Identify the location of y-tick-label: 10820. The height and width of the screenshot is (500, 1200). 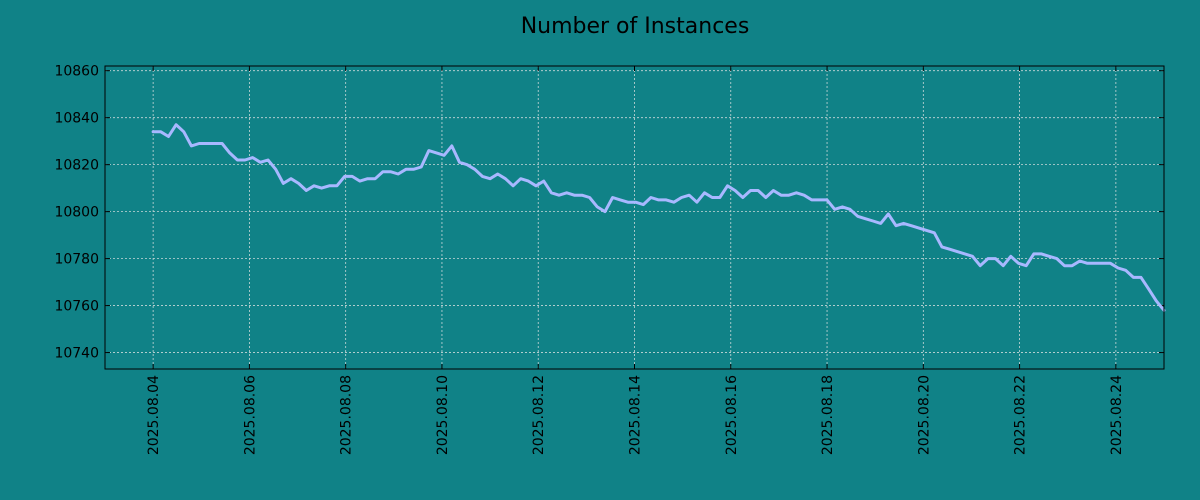
(76, 166).